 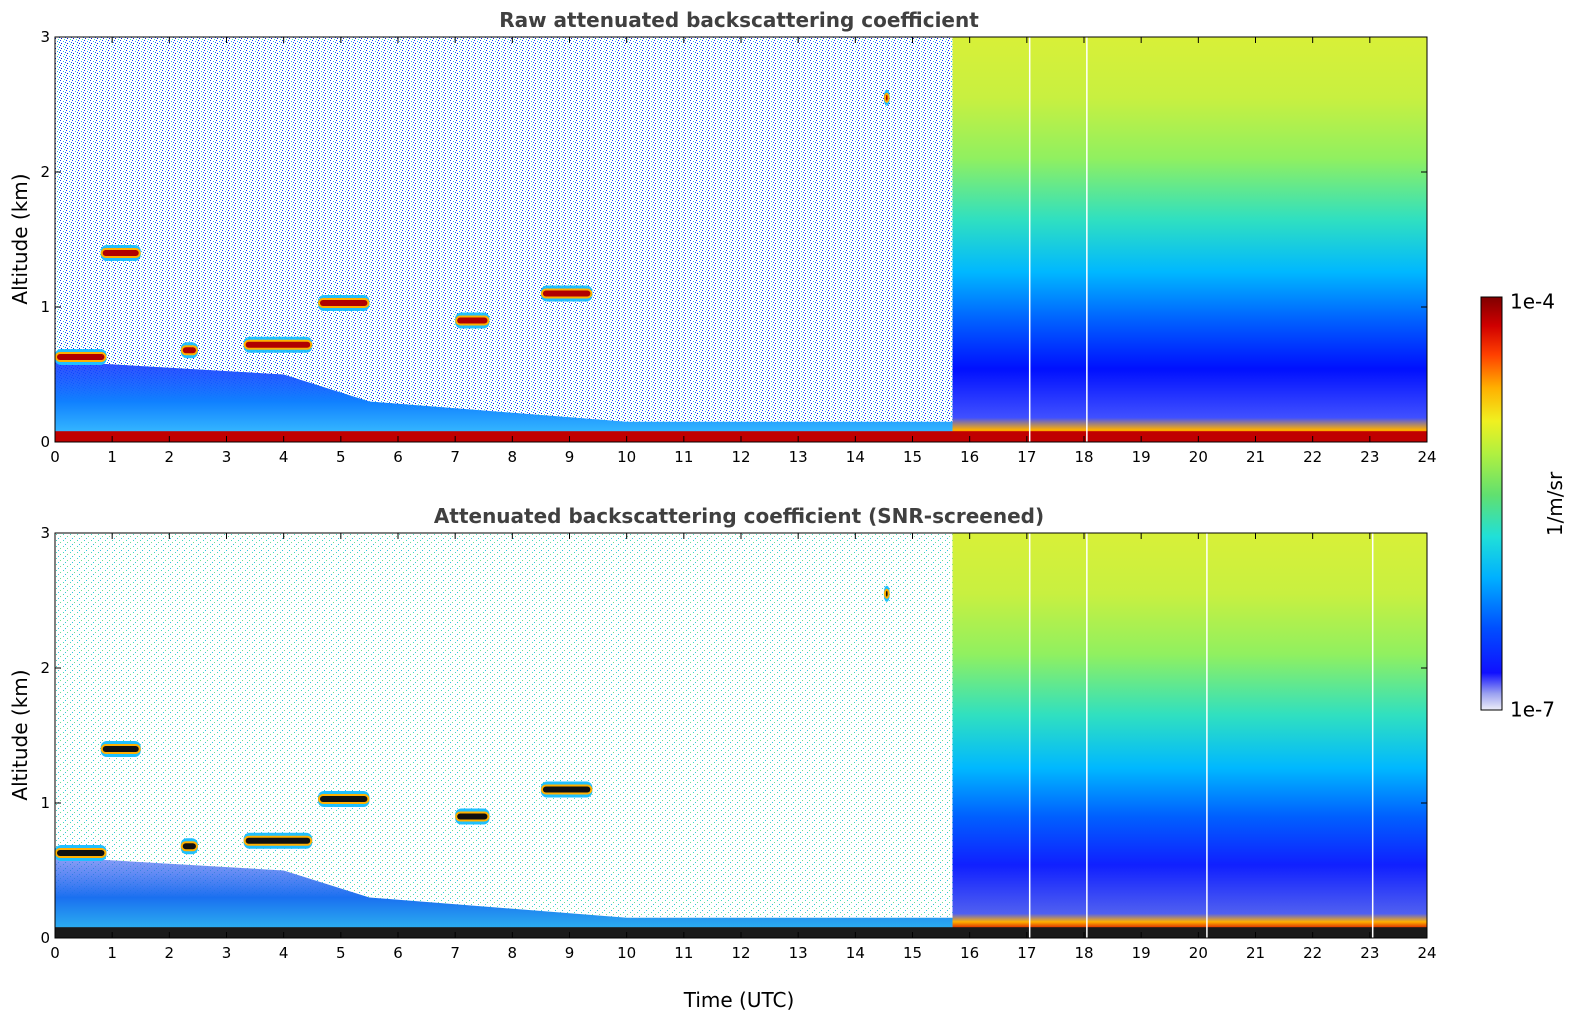 What do you see at coordinates (20, 734) in the screenshot?
I see `panel-screened-ylabel: Altitude (km)` at bounding box center [20, 734].